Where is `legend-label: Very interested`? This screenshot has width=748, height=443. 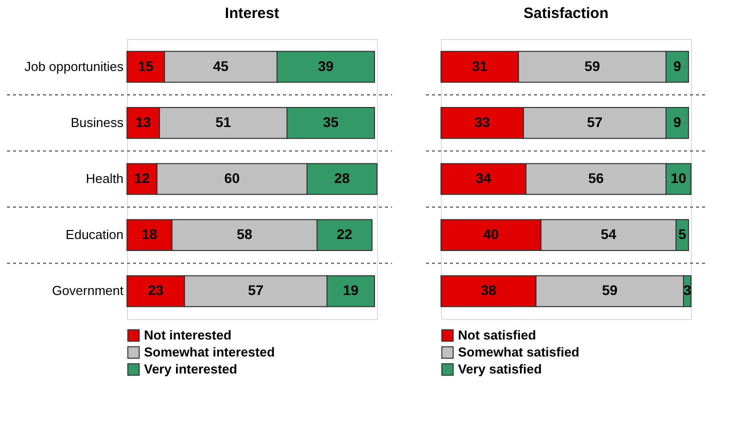
legend-label: Very interested is located at coordinates (191, 369).